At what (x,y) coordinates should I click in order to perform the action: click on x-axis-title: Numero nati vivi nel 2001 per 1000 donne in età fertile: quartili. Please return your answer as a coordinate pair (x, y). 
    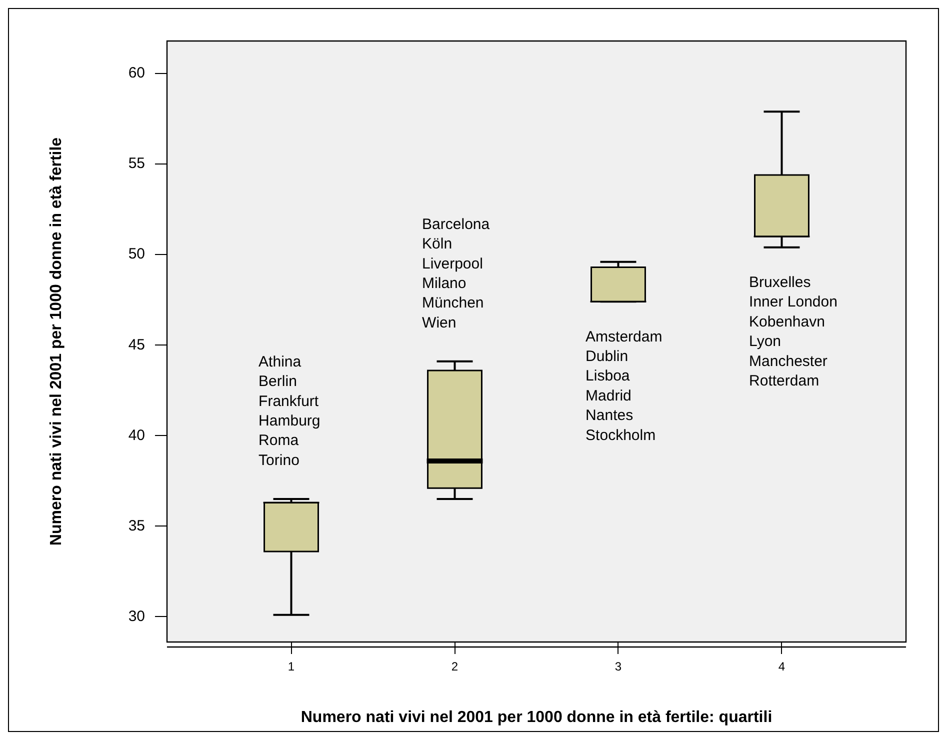
    Looking at the image, I should click on (536, 717).